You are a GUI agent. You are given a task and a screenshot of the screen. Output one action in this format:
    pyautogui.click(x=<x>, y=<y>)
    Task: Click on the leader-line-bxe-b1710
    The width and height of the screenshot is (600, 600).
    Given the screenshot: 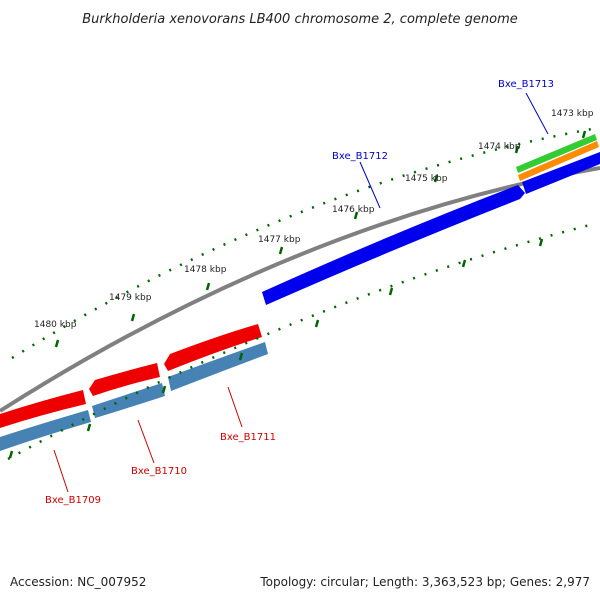 What is the action you would take?
    pyautogui.click(x=146, y=441)
    